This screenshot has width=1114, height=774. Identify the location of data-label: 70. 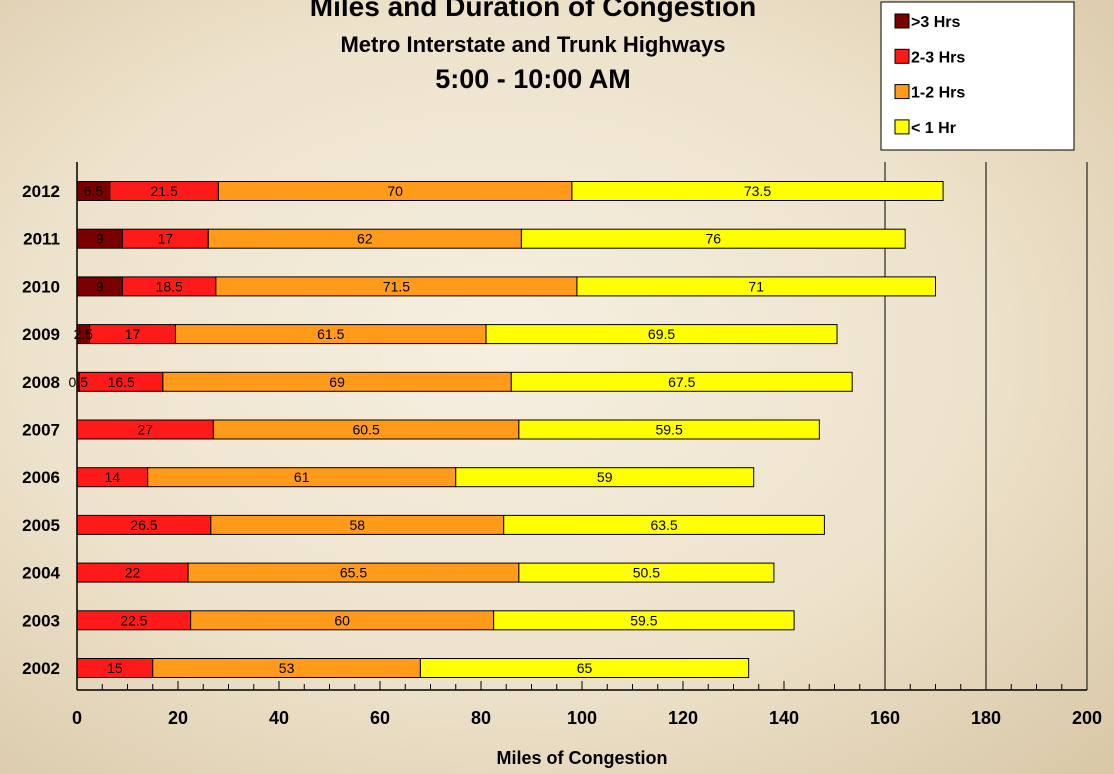
(395, 191).